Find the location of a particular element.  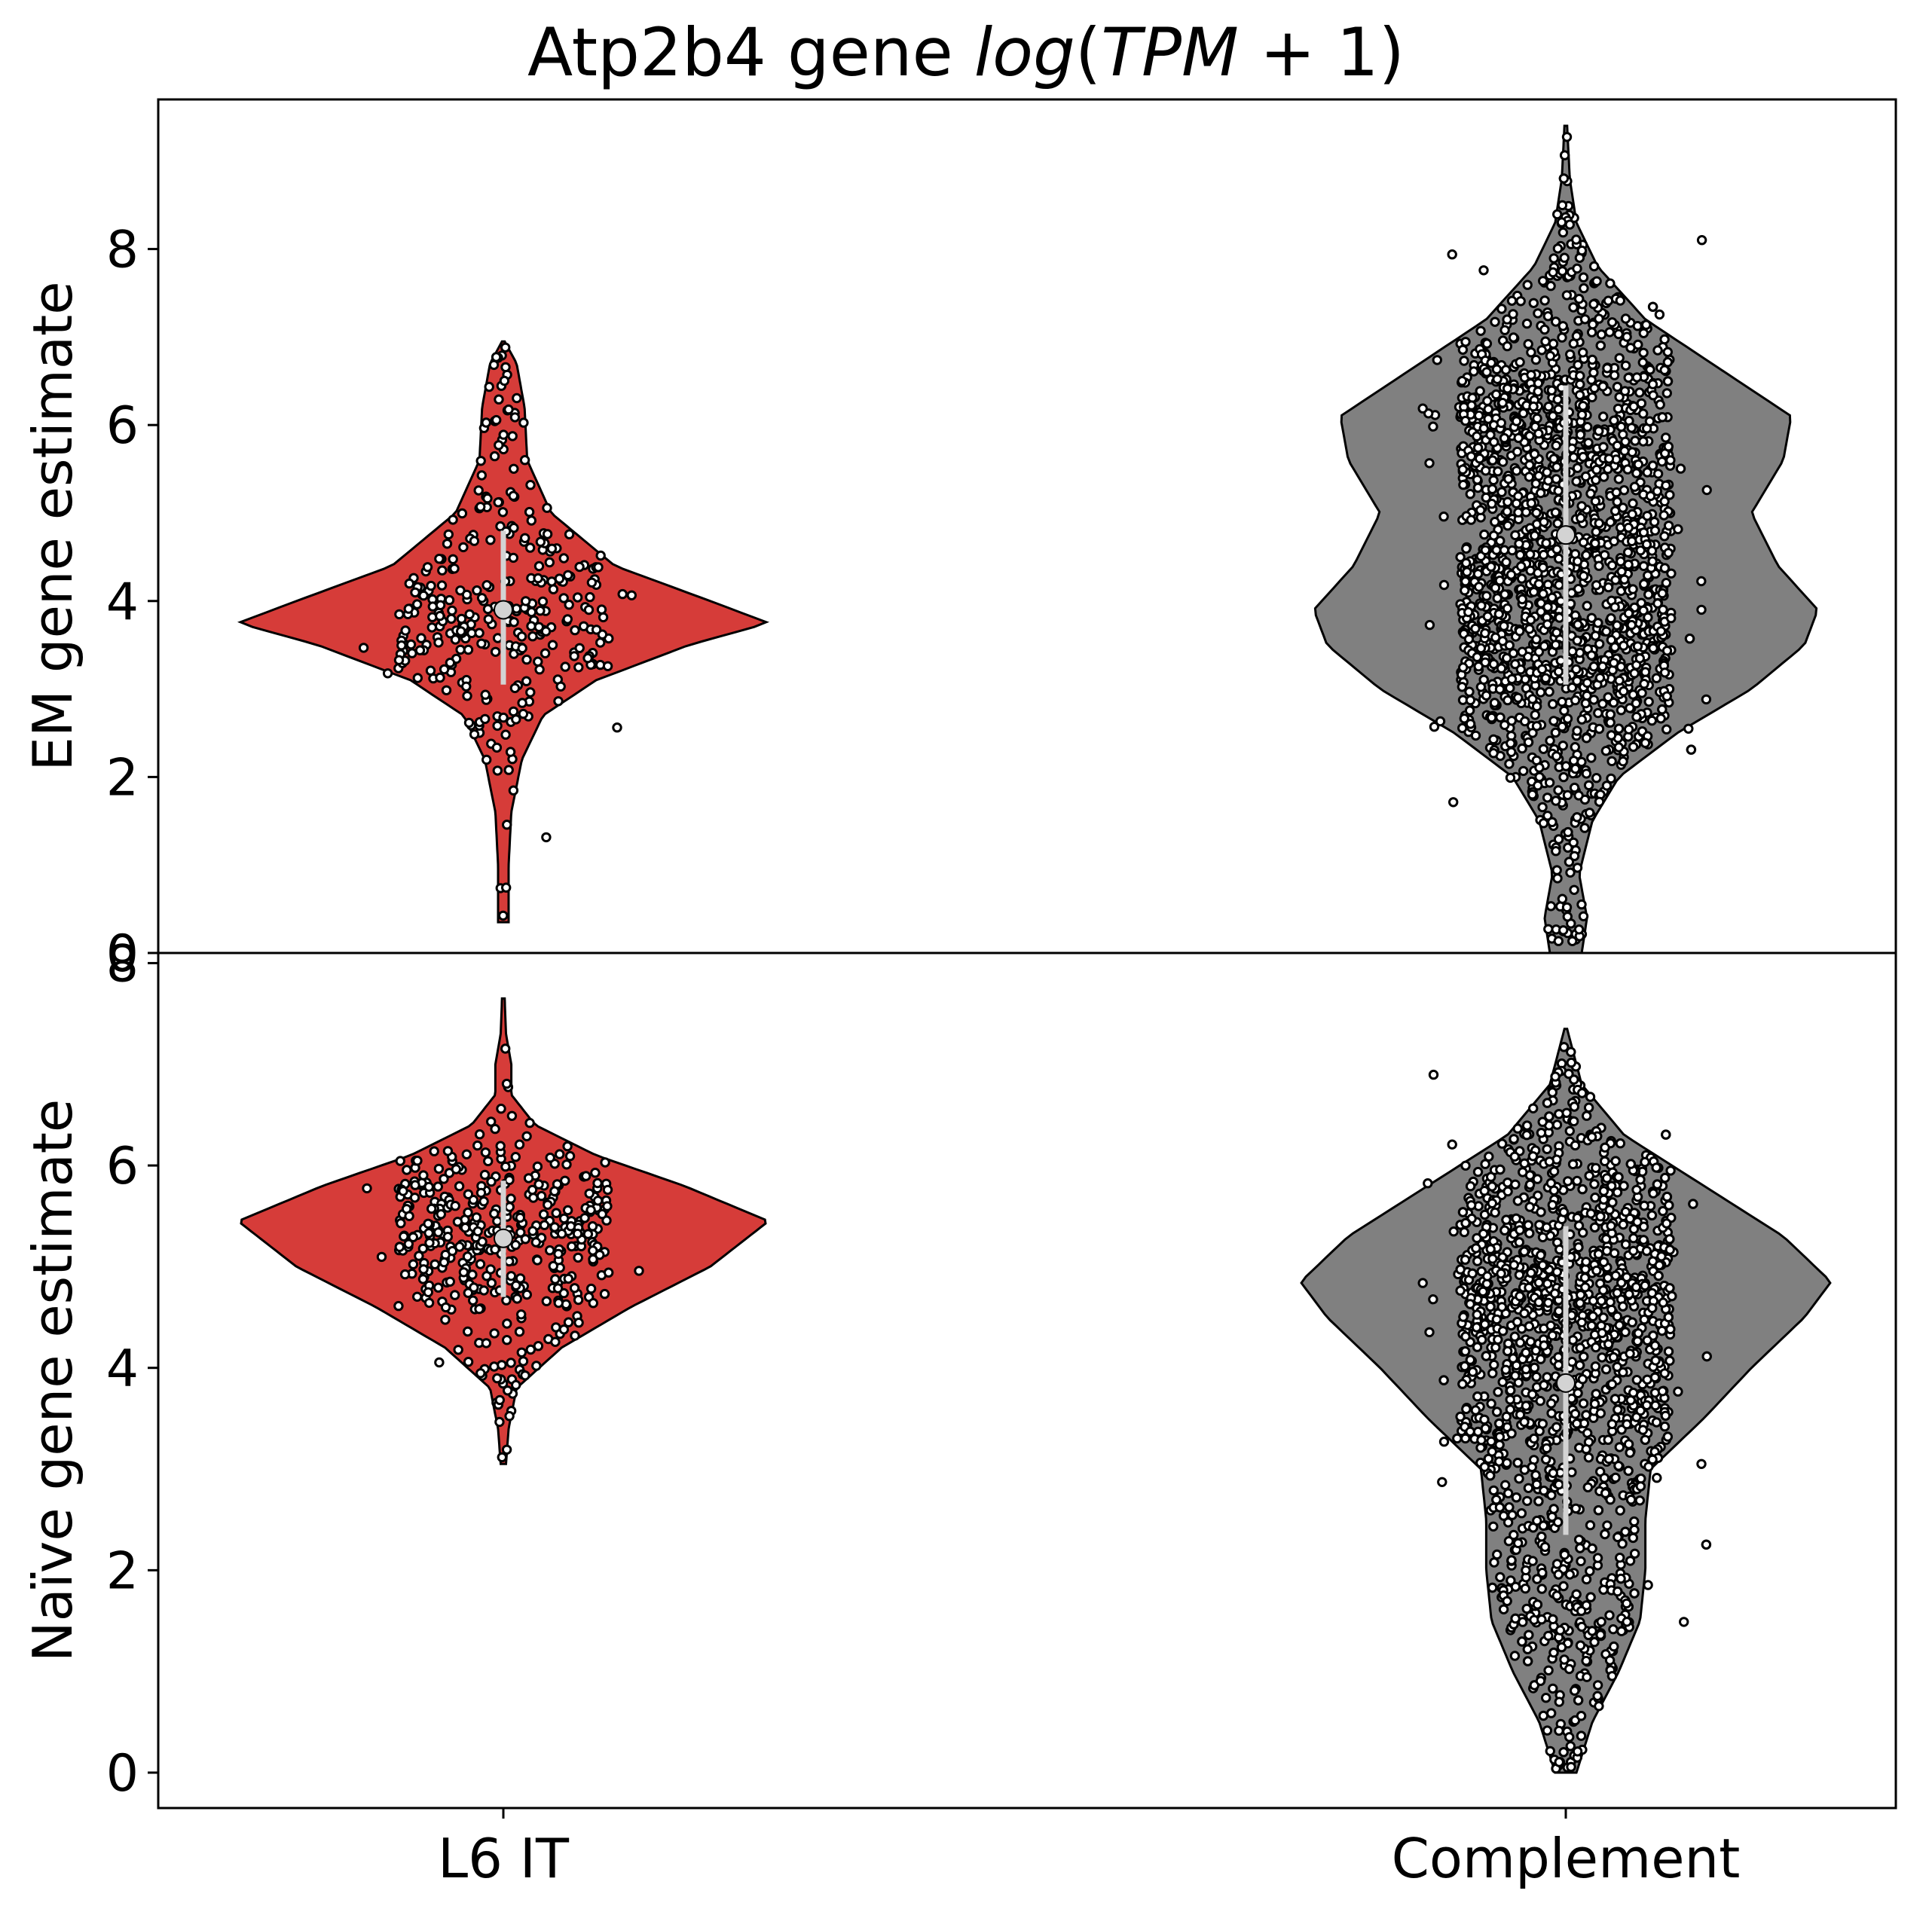

y-axis-label-em: EM gene estimate is located at coordinates (53, 526).